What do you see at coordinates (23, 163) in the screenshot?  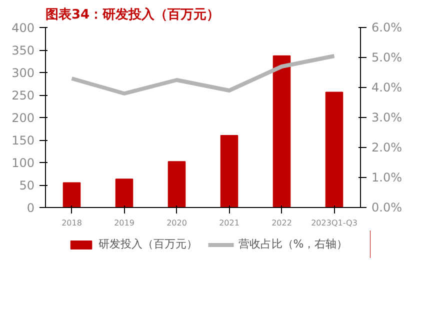 I see `y-tick-label: 100` at bounding box center [23, 163].